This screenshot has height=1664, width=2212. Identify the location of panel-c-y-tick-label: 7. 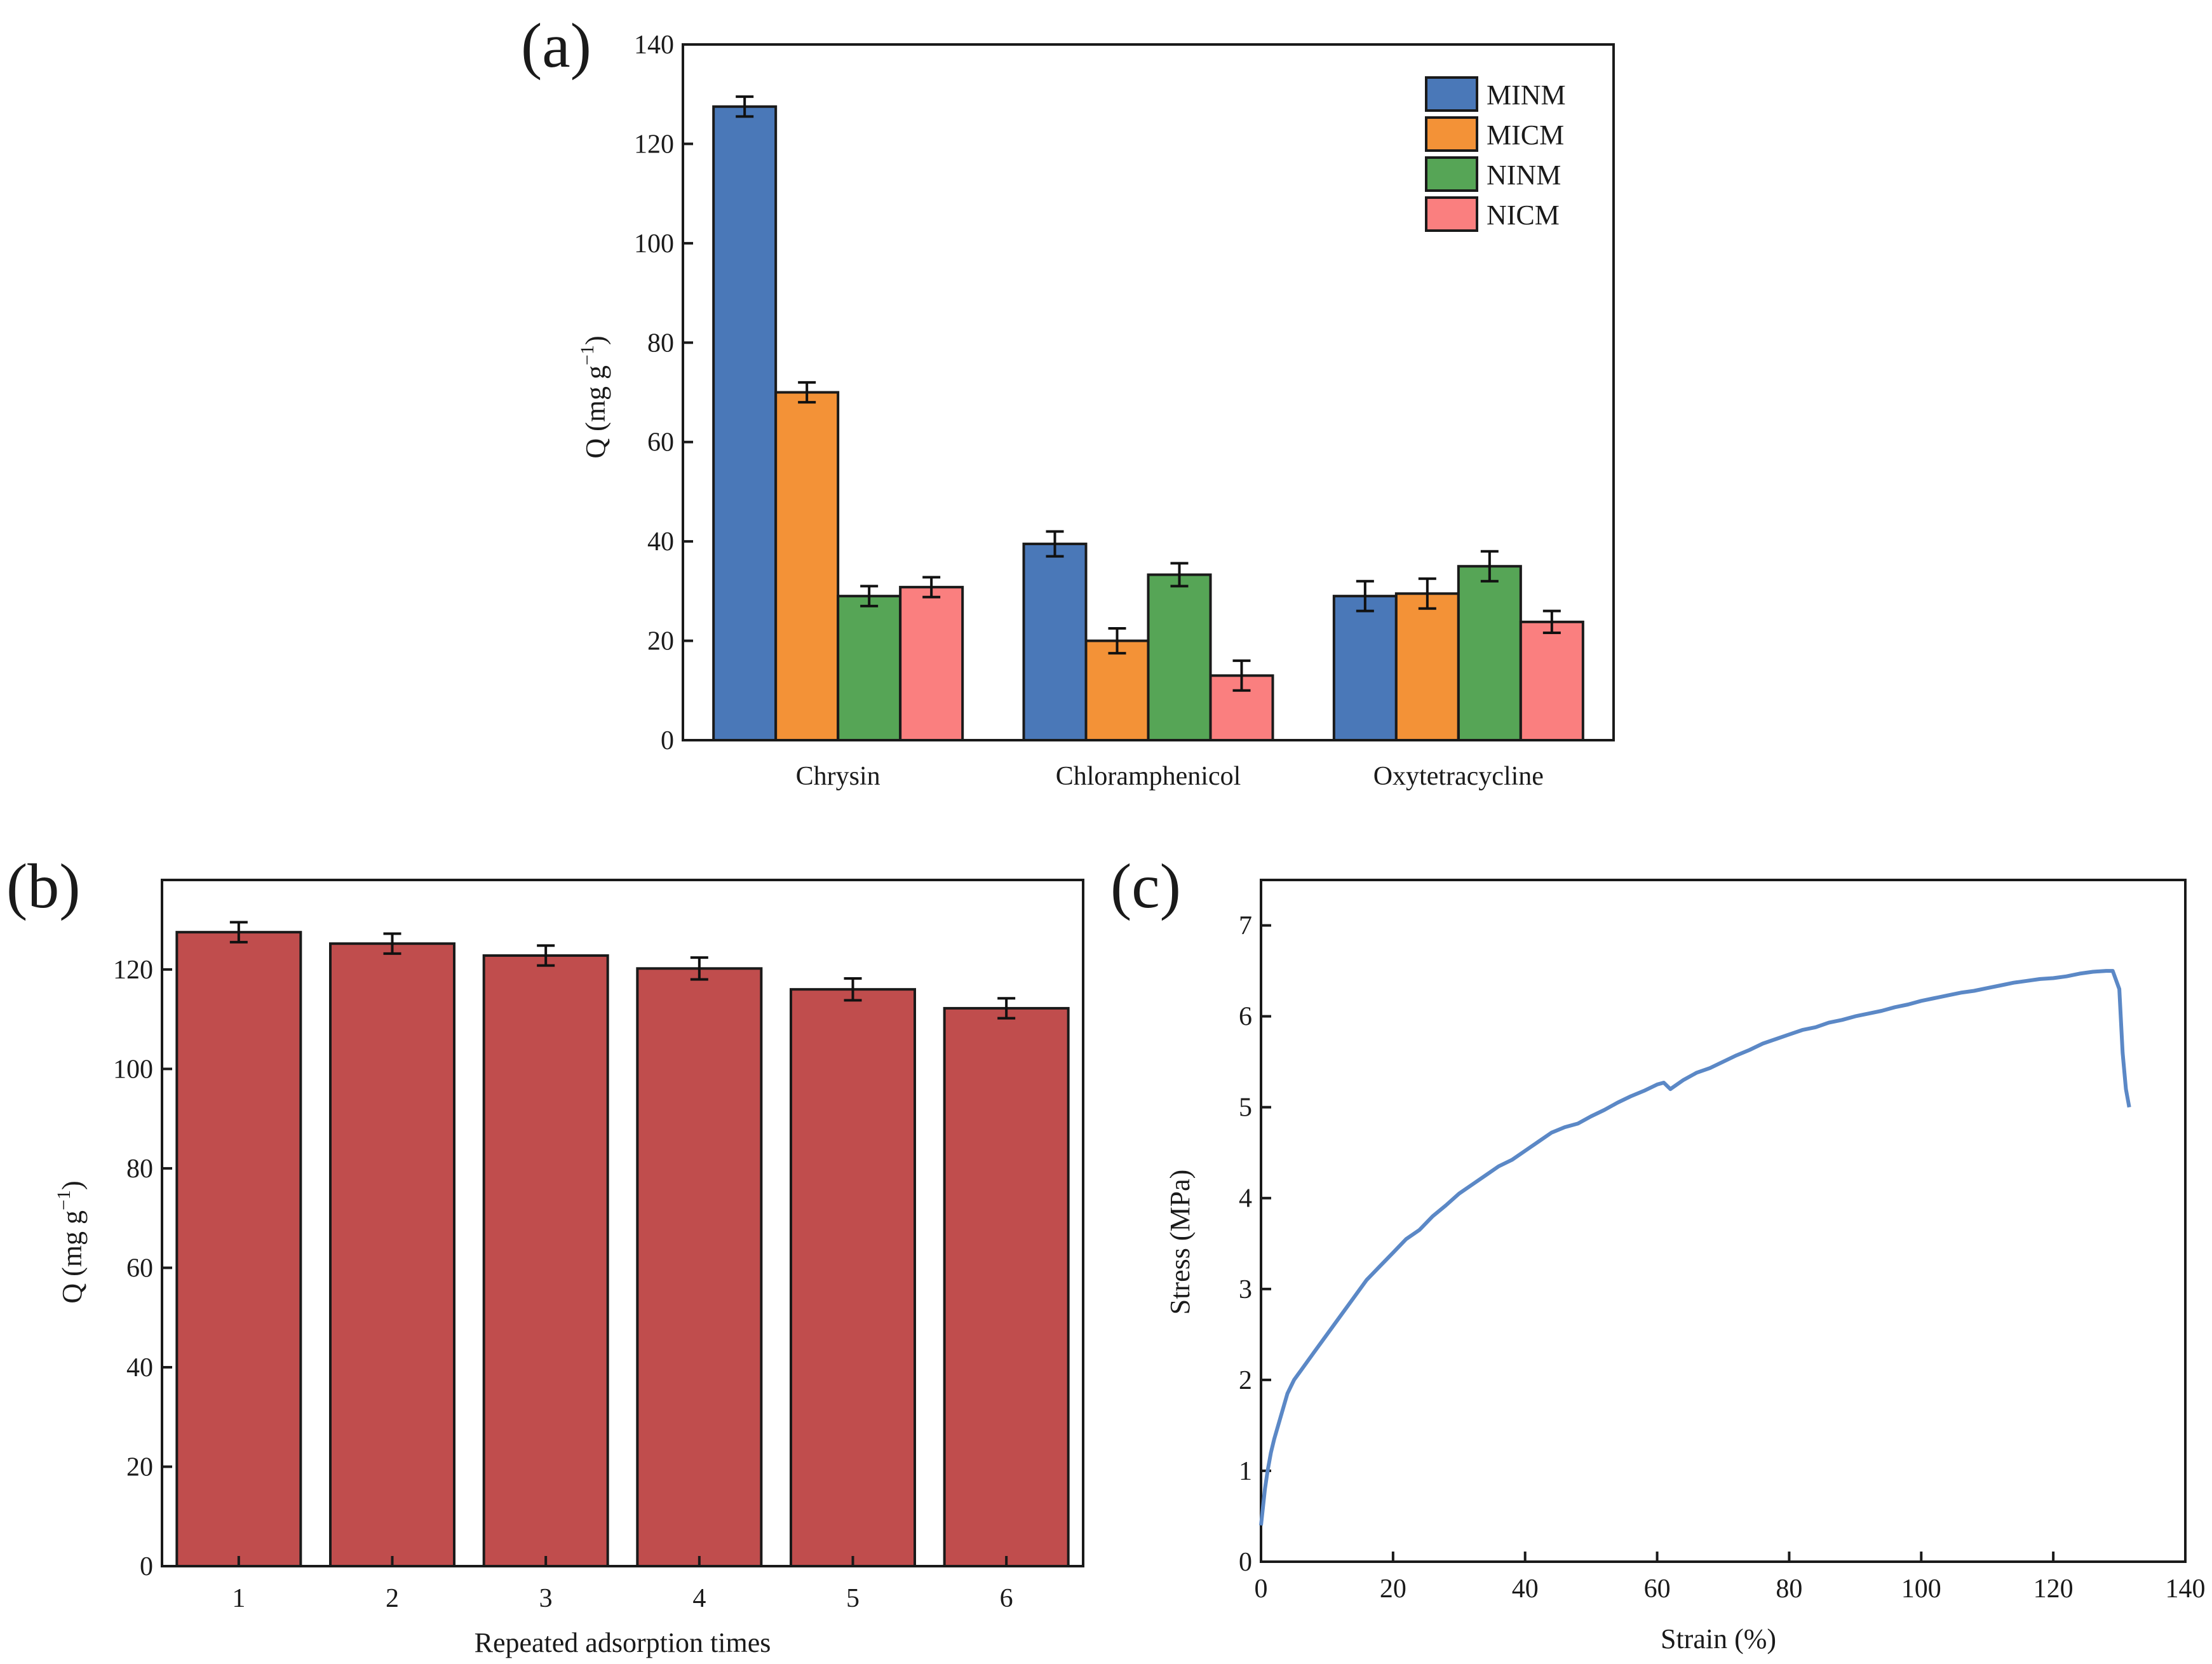
(1245, 926).